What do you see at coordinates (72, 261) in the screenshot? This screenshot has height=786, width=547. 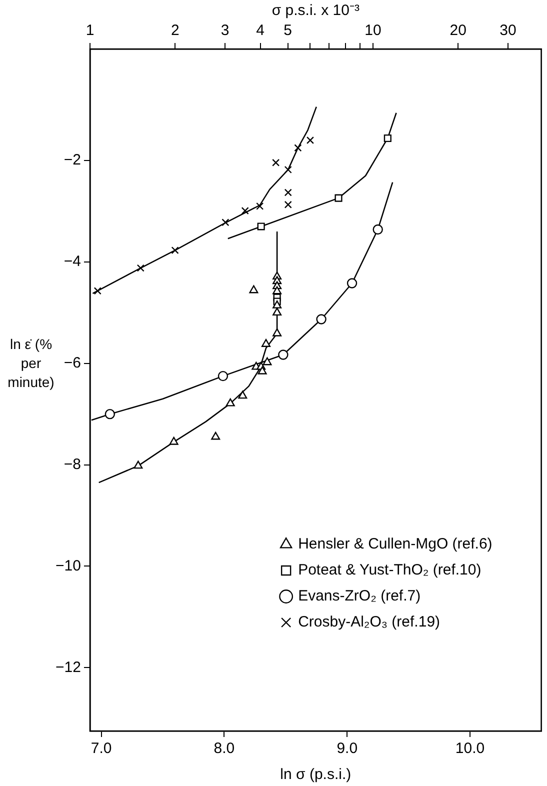 I see `y-tick-label: −4` at bounding box center [72, 261].